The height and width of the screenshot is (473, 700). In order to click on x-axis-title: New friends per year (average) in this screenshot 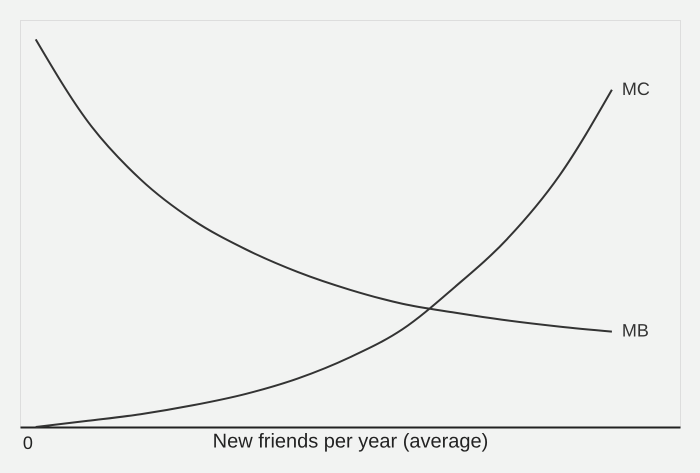, I will do `click(350, 441)`.